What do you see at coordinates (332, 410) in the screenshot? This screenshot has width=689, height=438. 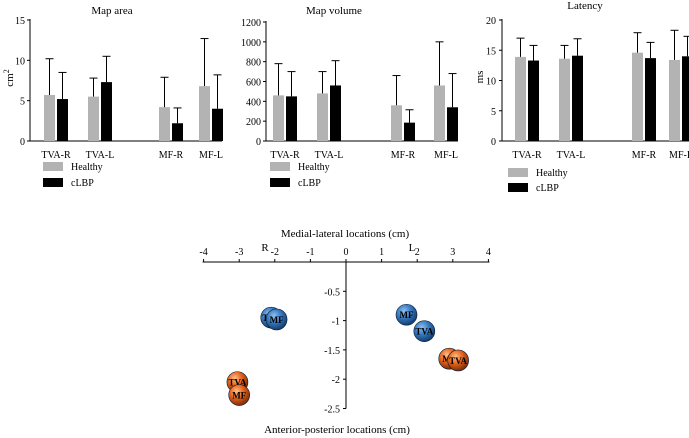 I see `scatter-y-tick-label: -2.5` at bounding box center [332, 410].